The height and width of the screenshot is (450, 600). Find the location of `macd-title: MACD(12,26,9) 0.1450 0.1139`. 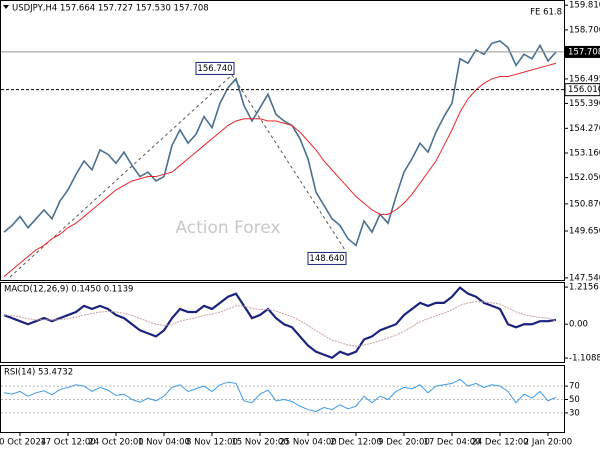

macd-title: MACD(12,26,9) 0.1450 0.1139 is located at coordinates (68, 290).